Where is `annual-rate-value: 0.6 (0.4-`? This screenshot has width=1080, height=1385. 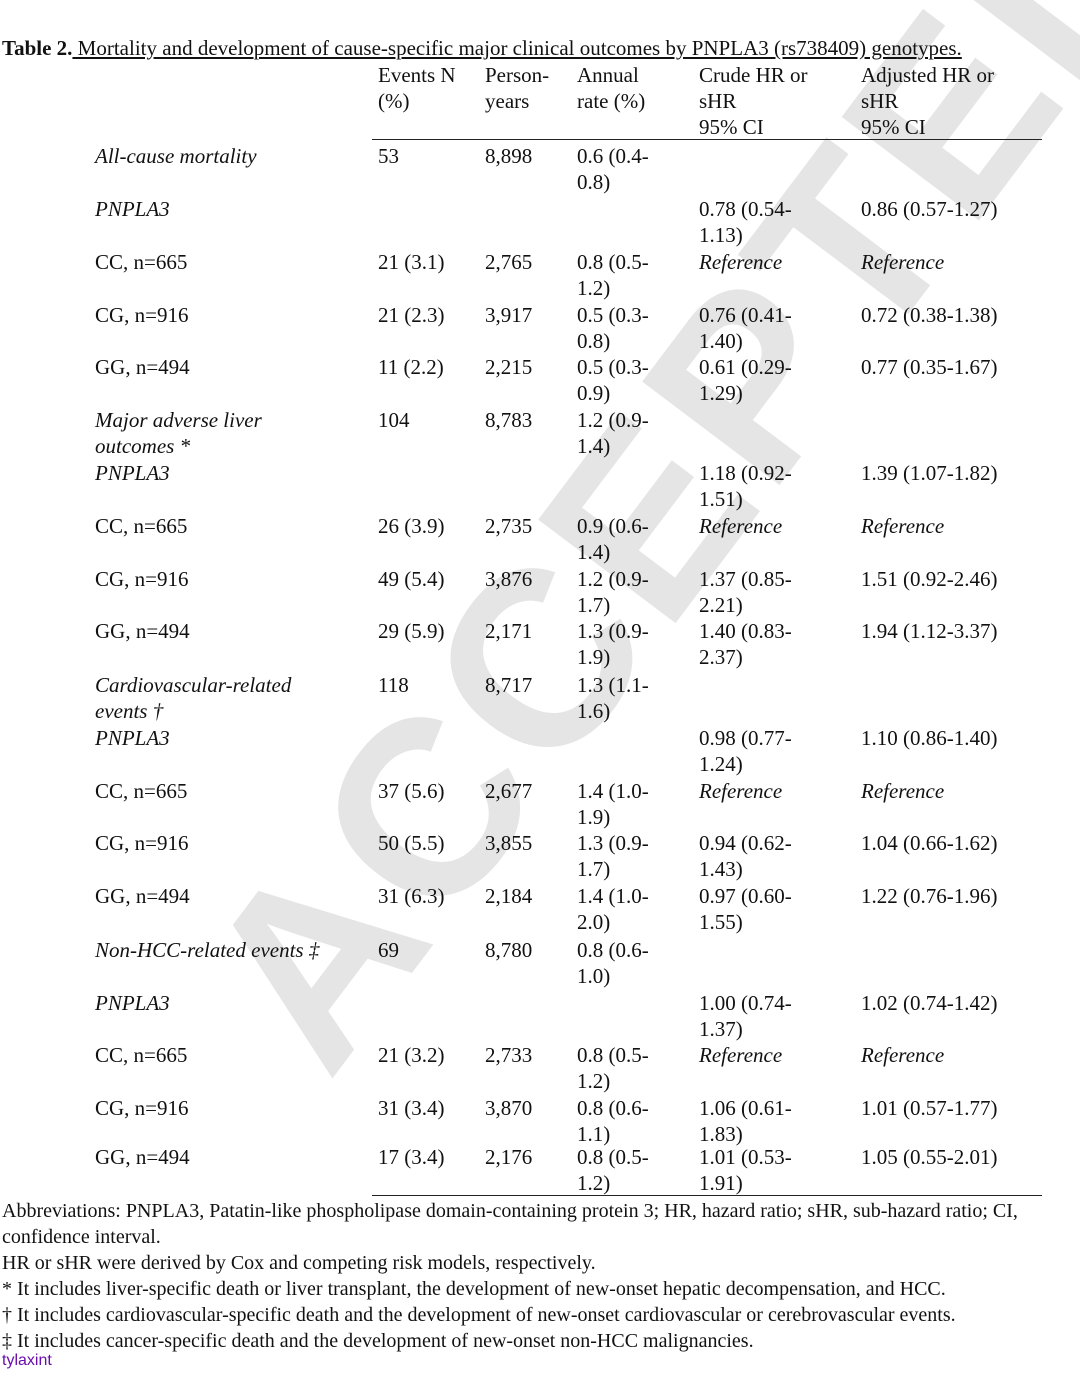
annual-rate-value: 0.6 (0.4- is located at coordinates (613, 156).